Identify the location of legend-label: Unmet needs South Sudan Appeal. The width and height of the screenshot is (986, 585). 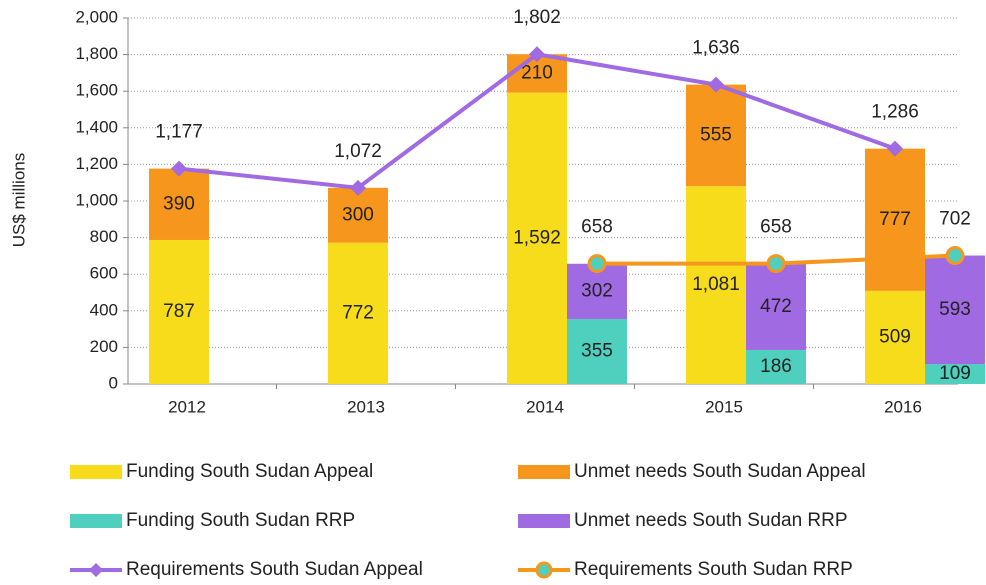
(720, 471).